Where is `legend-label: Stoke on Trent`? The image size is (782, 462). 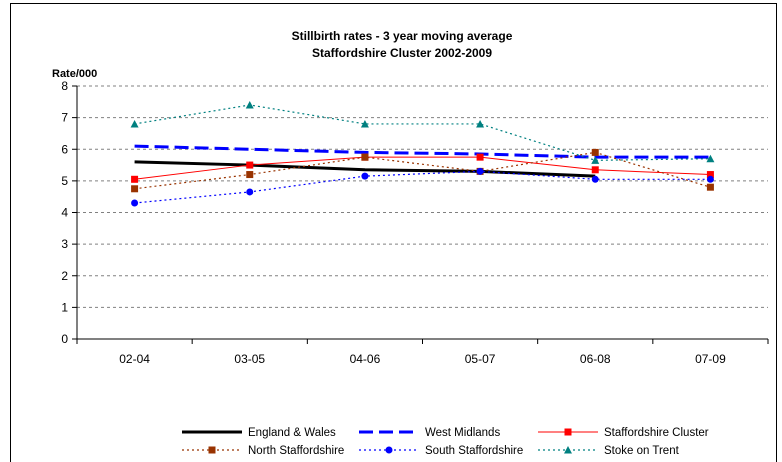 legend-label: Stoke on Trent is located at coordinates (642, 451).